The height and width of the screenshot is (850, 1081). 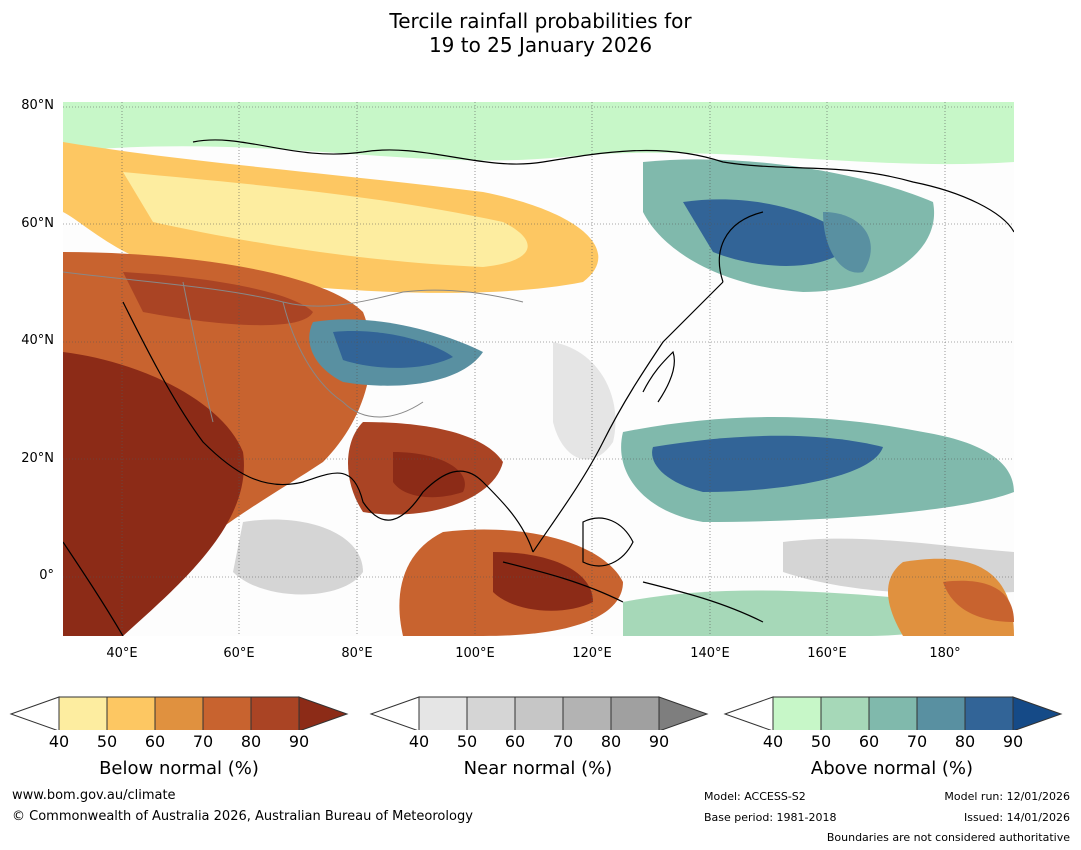 I want to click on map-title-line1: Tercile rainfall probabilities for, so click(x=540, y=21).